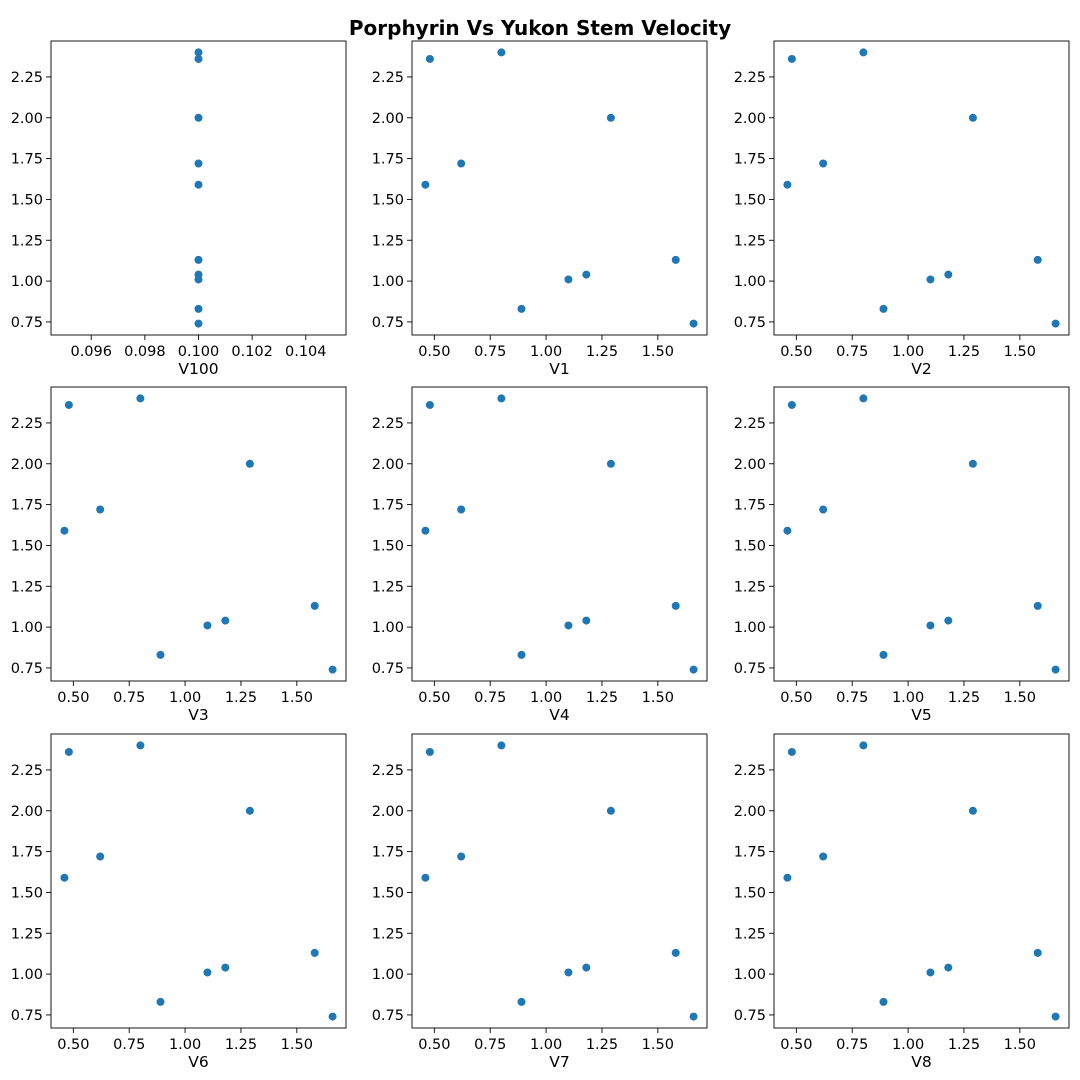  I want to click on y-tick-label-v6: 1.25, so click(27, 934).